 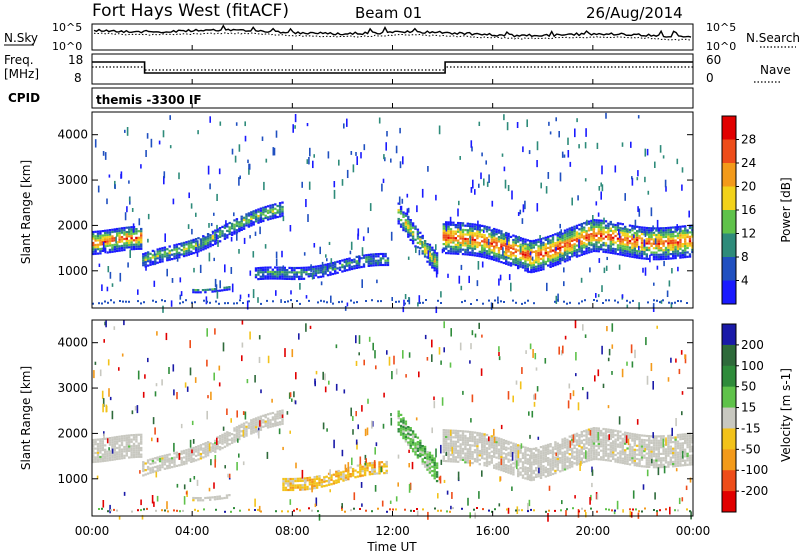 What do you see at coordinates (72, 180) in the screenshot?
I see `y-tick-label: 3000` at bounding box center [72, 180].